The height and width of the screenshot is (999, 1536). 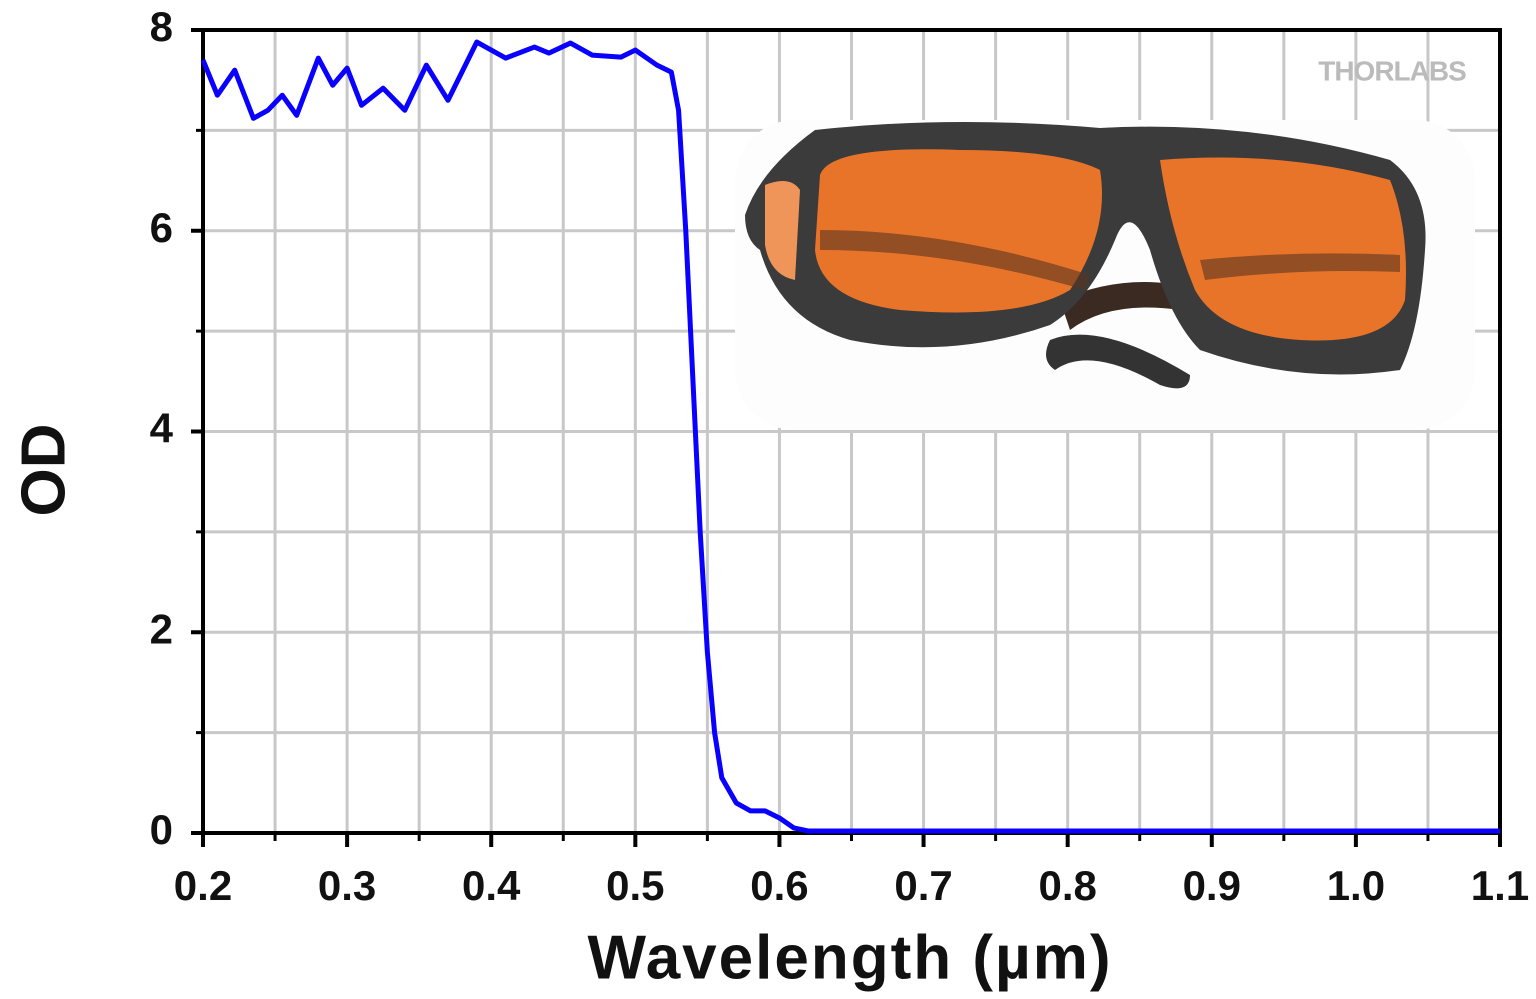 What do you see at coordinates (782, 230) in the screenshot?
I see `side-shield` at bounding box center [782, 230].